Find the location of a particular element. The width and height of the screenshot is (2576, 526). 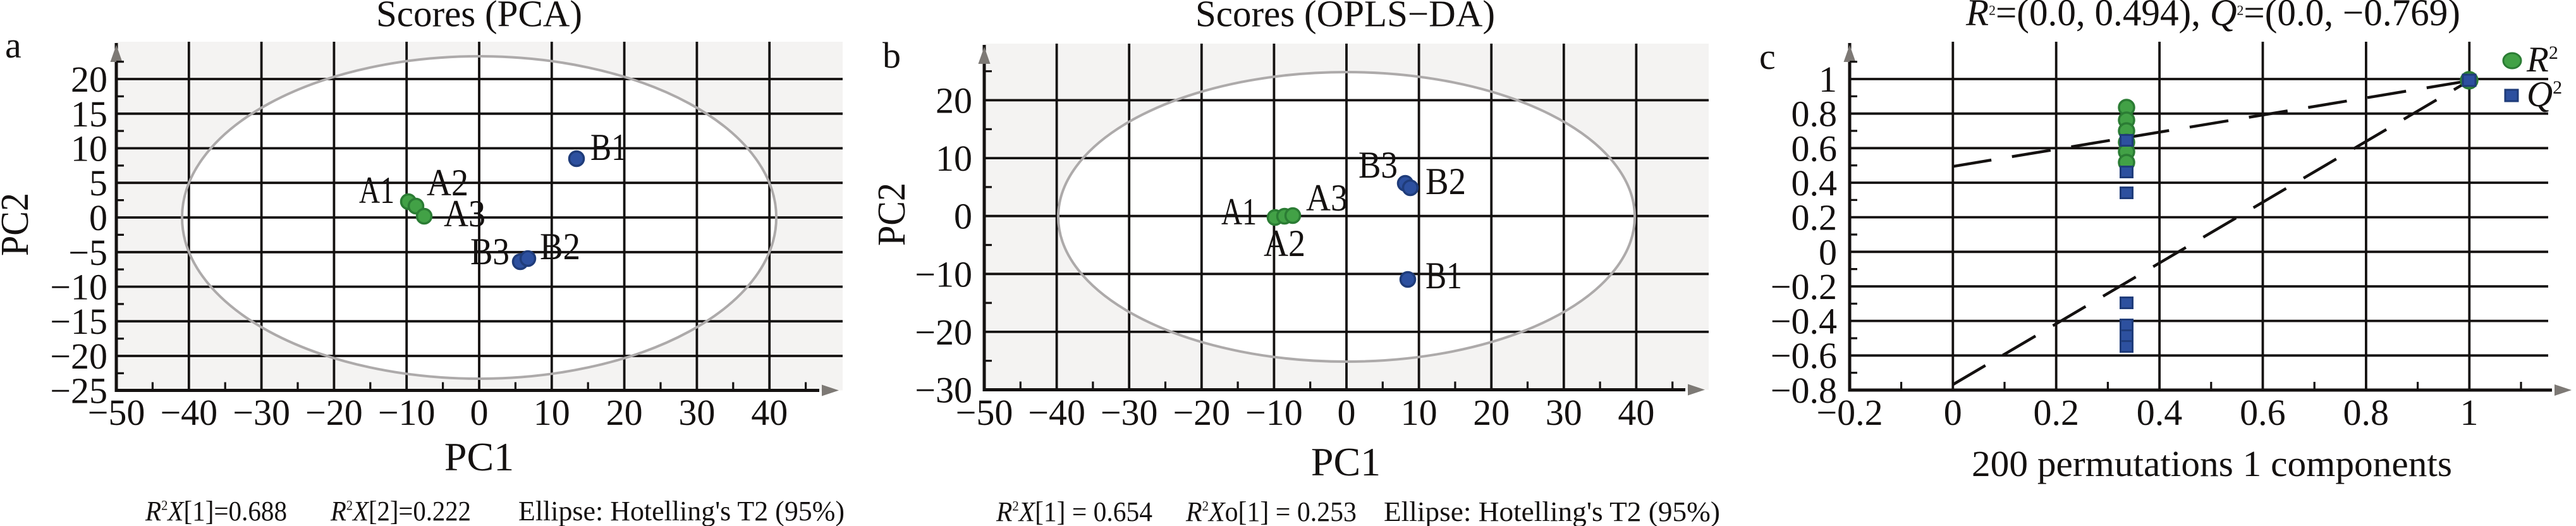

svg-text: −15 is located at coordinates (78, 321).